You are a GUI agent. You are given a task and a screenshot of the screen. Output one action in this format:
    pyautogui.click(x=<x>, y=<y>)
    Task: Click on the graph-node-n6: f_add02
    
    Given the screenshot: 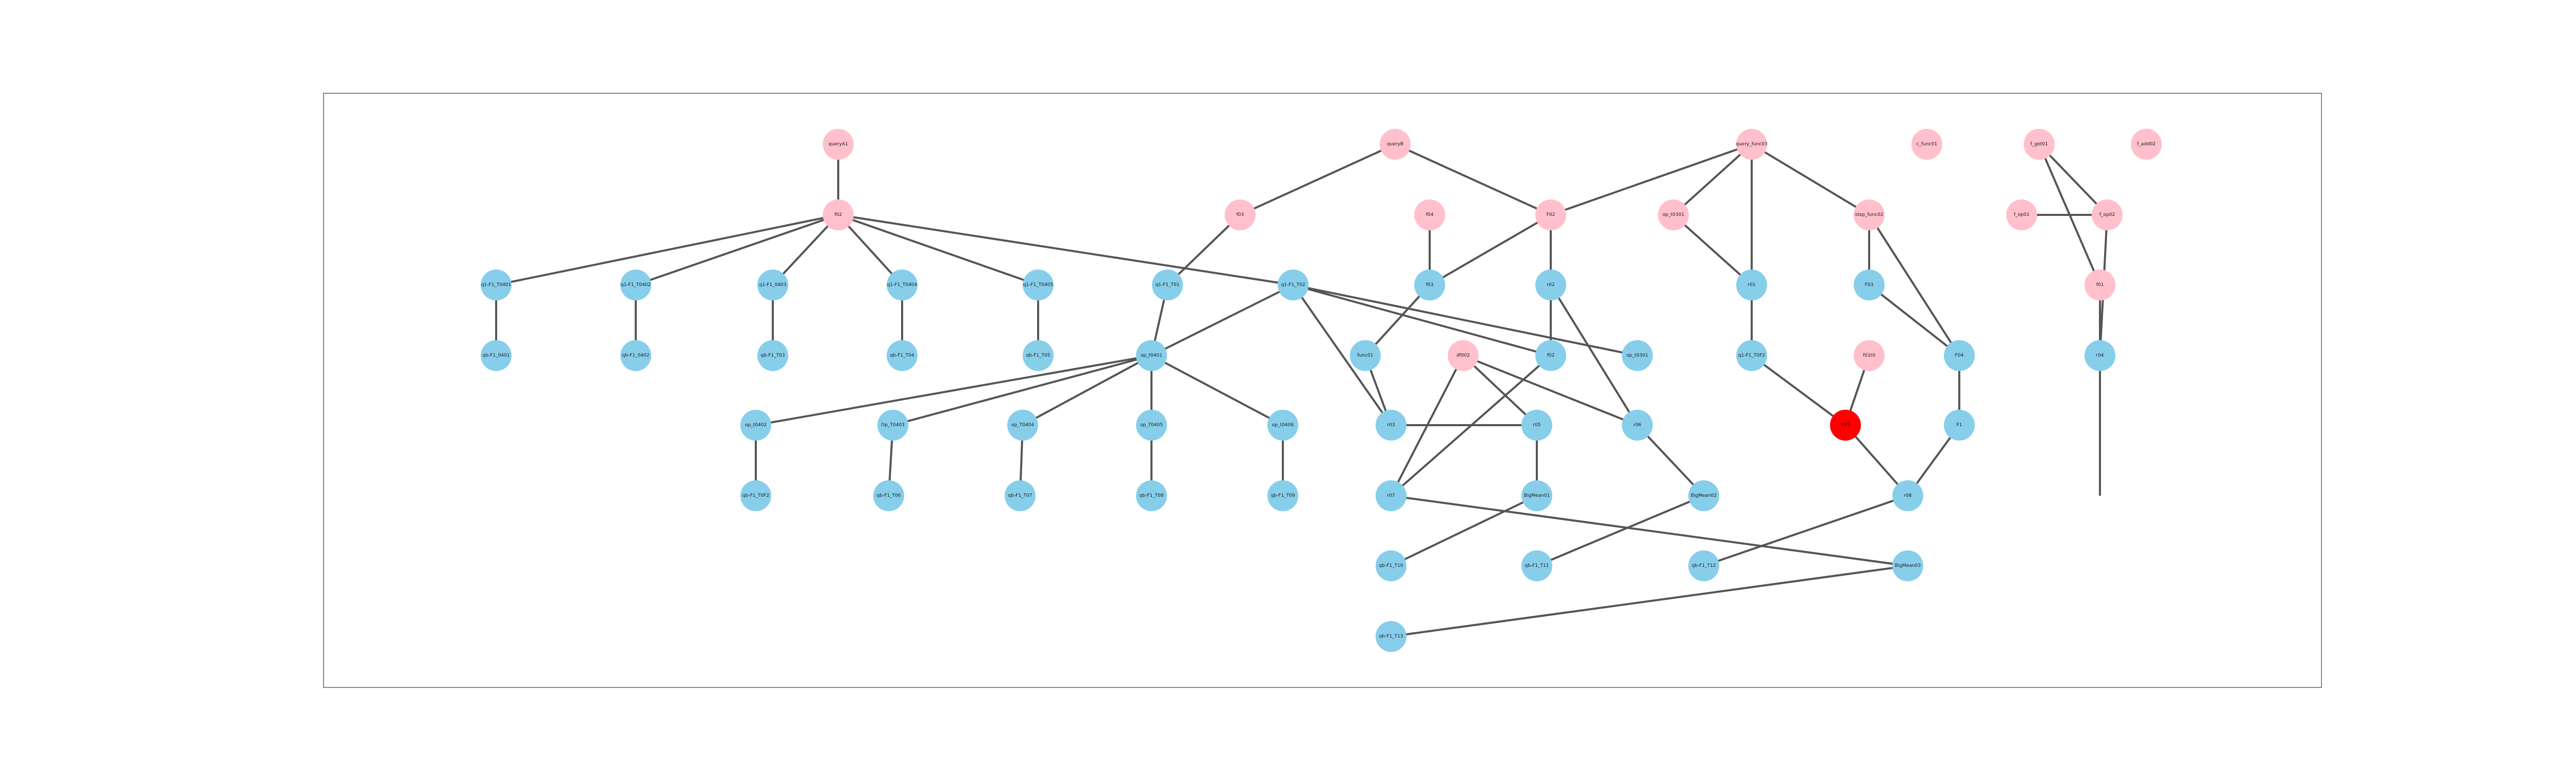 What is the action you would take?
    pyautogui.click(x=2146, y=144)
    